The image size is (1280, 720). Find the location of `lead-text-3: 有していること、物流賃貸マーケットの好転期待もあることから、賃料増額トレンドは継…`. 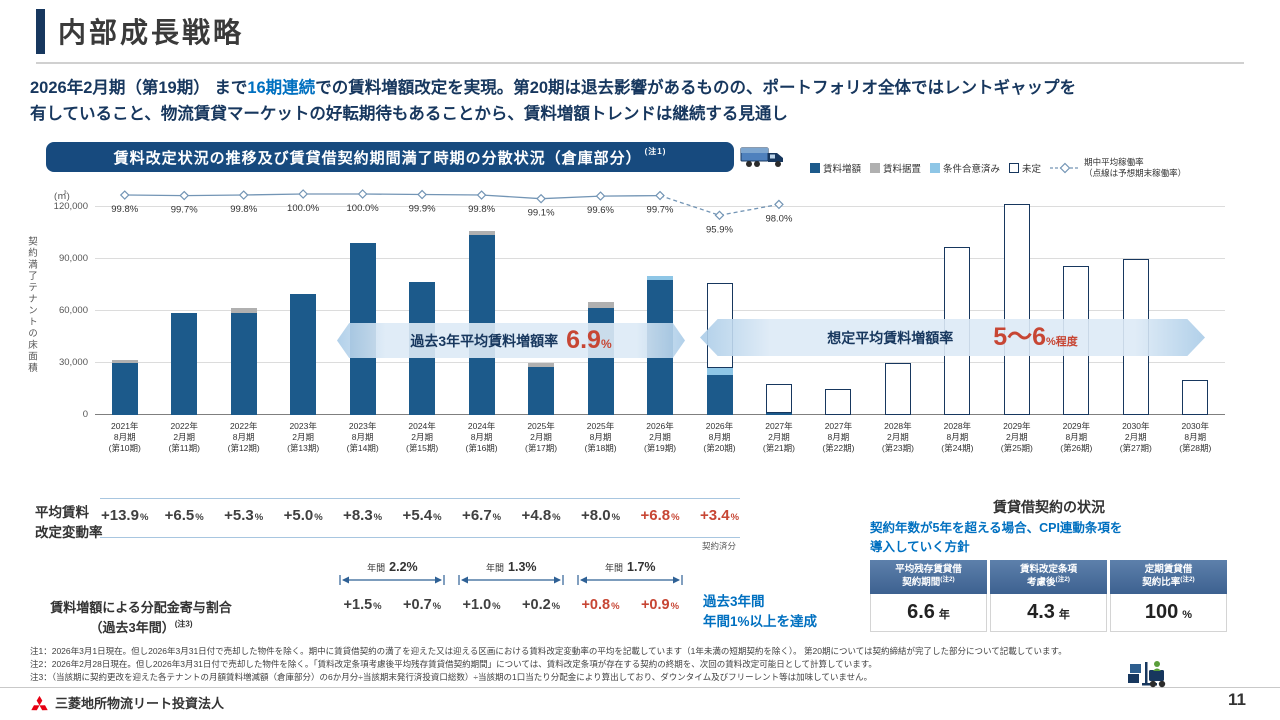

lead-text-3: 有していること、物流賃貸マーケットの好転期待もあることから、賃料増額トレンドは継… is located at coordinates (409, 113).